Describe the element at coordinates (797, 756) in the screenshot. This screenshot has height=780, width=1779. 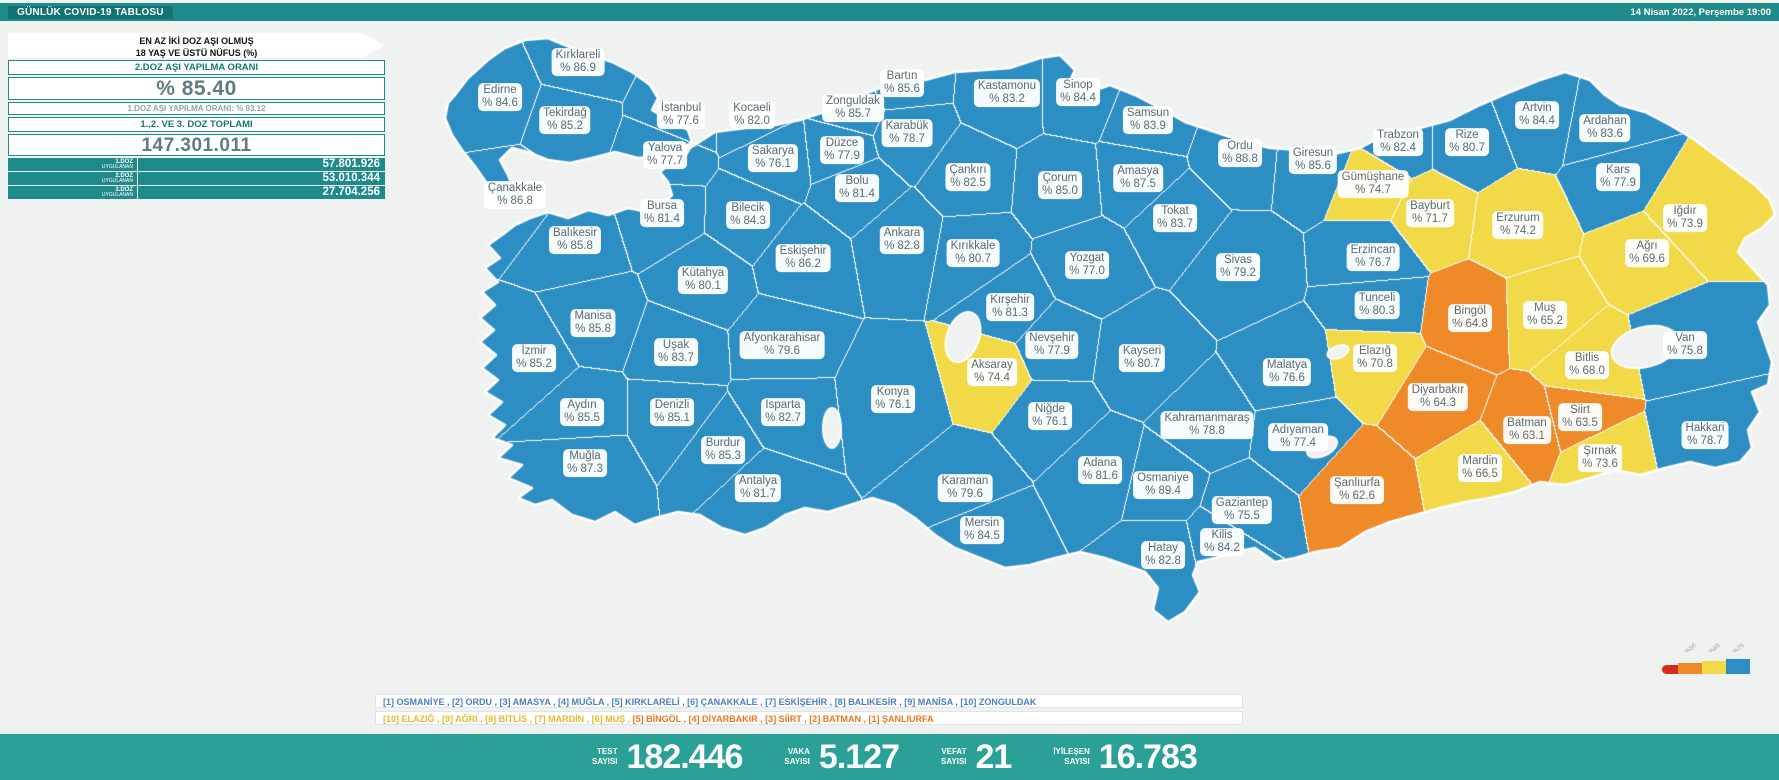
I see `stat-label: VAKA SAYISI` at that location.